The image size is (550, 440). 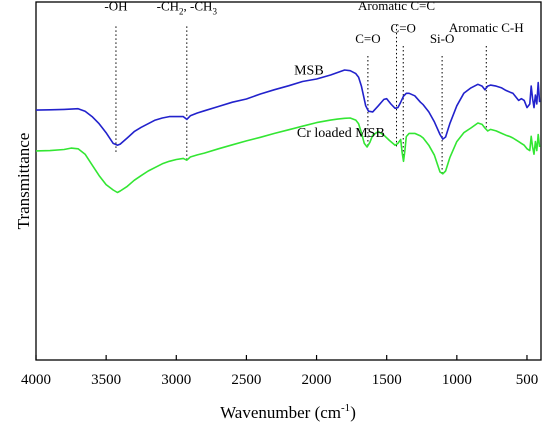 What do you see at coordinates (280, 412) in the screenshot?
I see `x-axis-title-main: Wavenumber (cm` at bounding box center [280, 412].